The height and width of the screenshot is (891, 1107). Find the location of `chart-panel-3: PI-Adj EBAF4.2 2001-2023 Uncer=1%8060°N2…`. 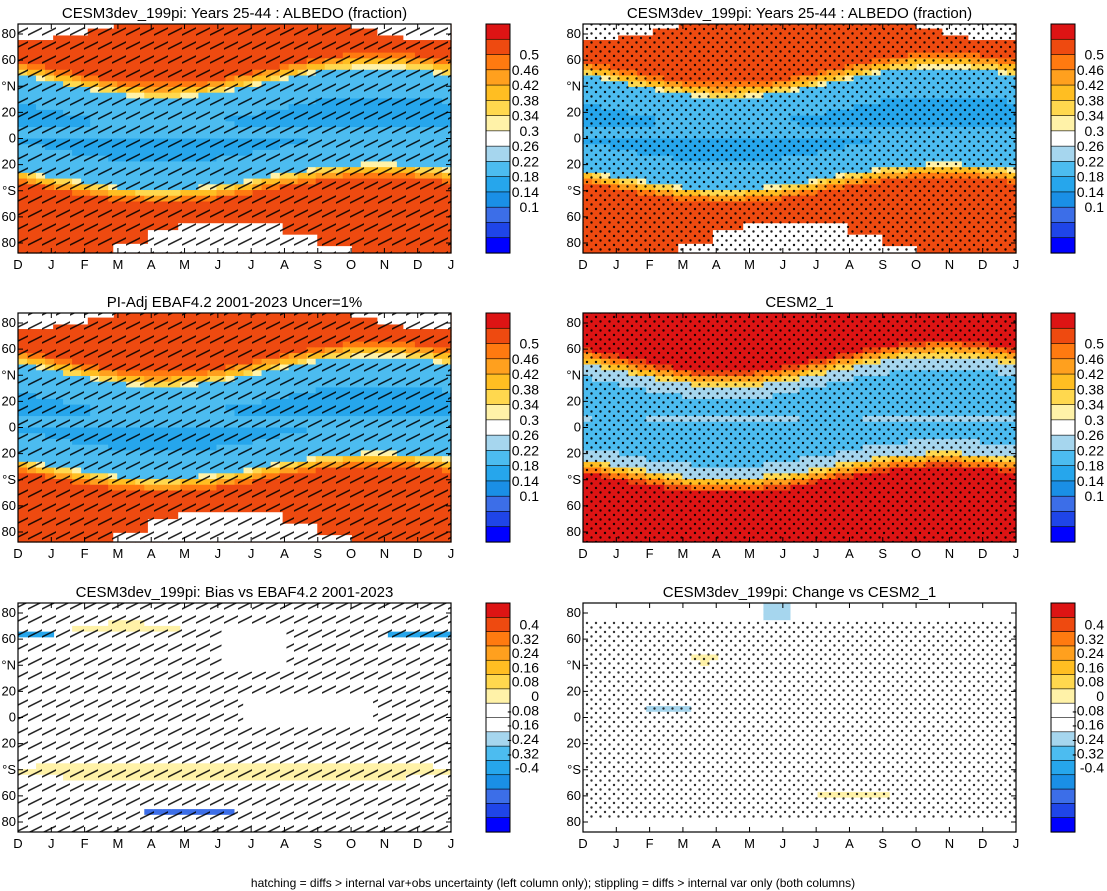

chart-panel-3: PI-Adj EBAF4.2 2001-2023 Uncer=1%8060°N2… is located at coordinates (270, 427).